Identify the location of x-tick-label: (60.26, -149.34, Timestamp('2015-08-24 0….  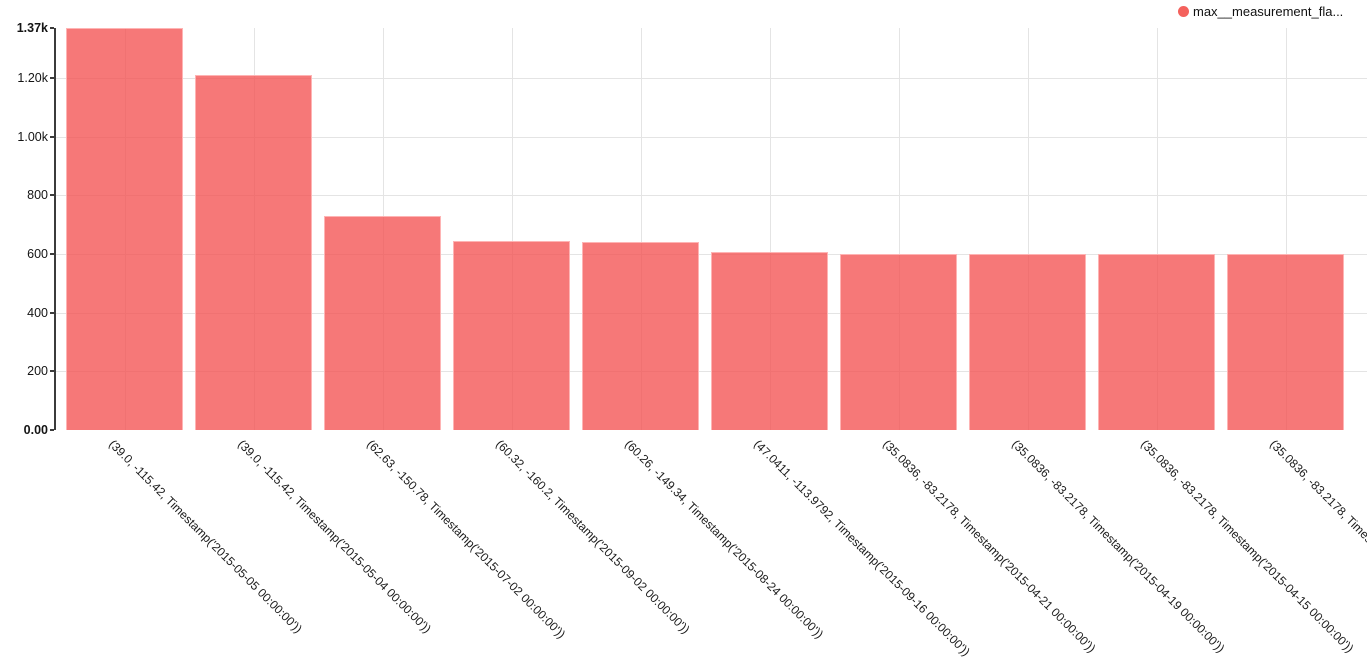
(723, 539).